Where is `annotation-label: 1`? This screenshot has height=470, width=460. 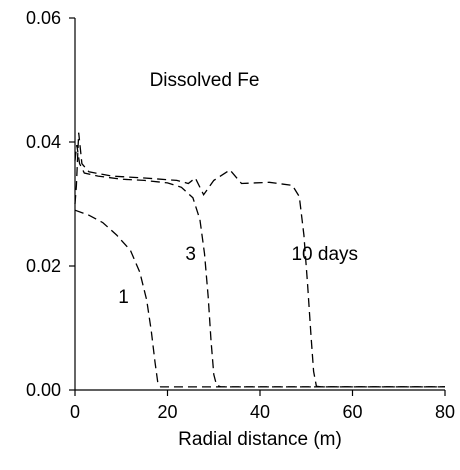 annotation-label: 1 is located at coordinates (123, 297).